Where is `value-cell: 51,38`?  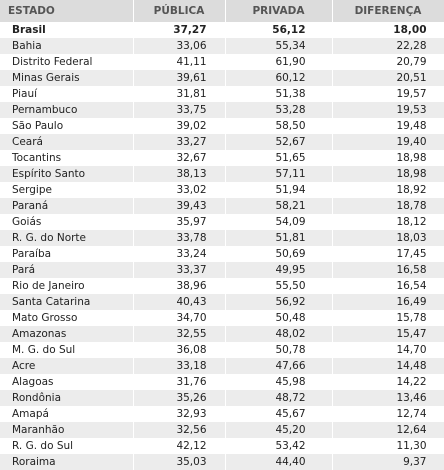
value-cell: 51,38 is located at coordinates (279, 94).